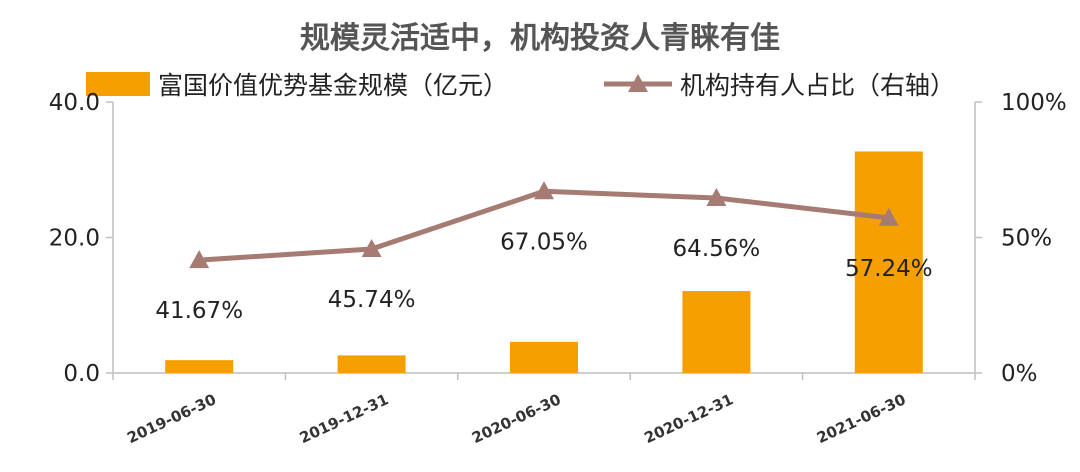 Image resolution: width=1080 pixels, height=472 pixels. Describe the element at coordinates (638, 83) in the screenshot. I see `legend-marker-triangle-icon` at that location.